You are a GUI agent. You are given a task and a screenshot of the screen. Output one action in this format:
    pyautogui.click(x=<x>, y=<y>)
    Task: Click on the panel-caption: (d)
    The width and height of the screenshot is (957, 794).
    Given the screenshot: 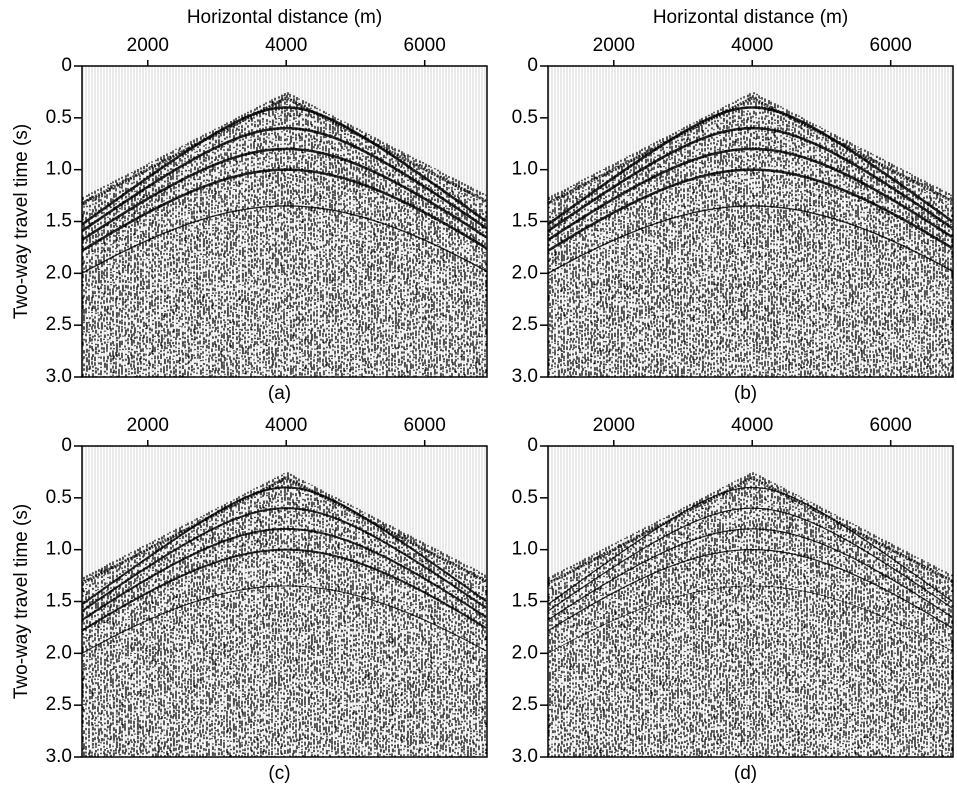 What is the action you would take?
    pyautogui.click(x=745, y=773)
    